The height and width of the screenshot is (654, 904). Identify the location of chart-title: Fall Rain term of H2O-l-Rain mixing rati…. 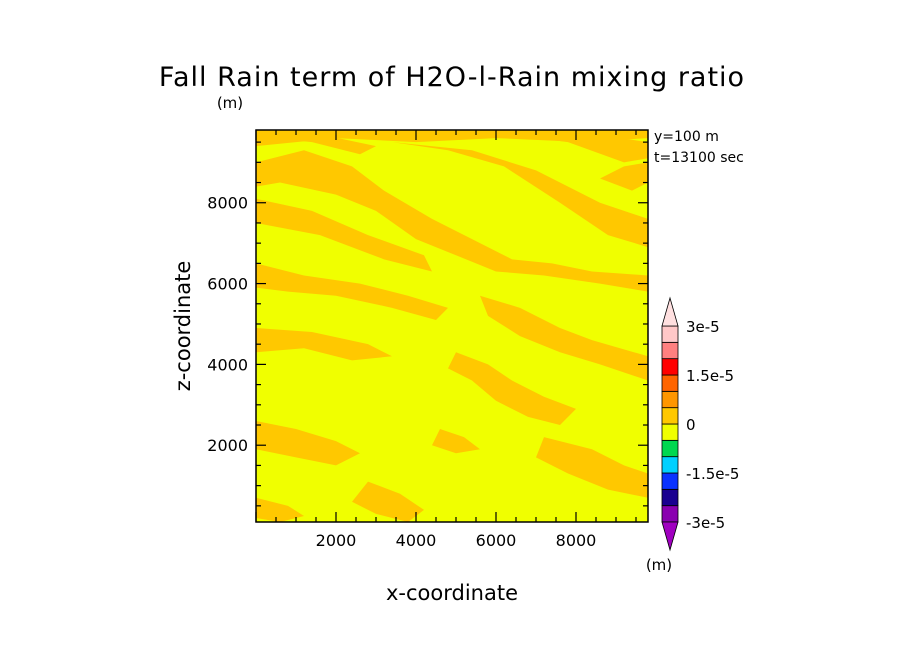
(452, 77).